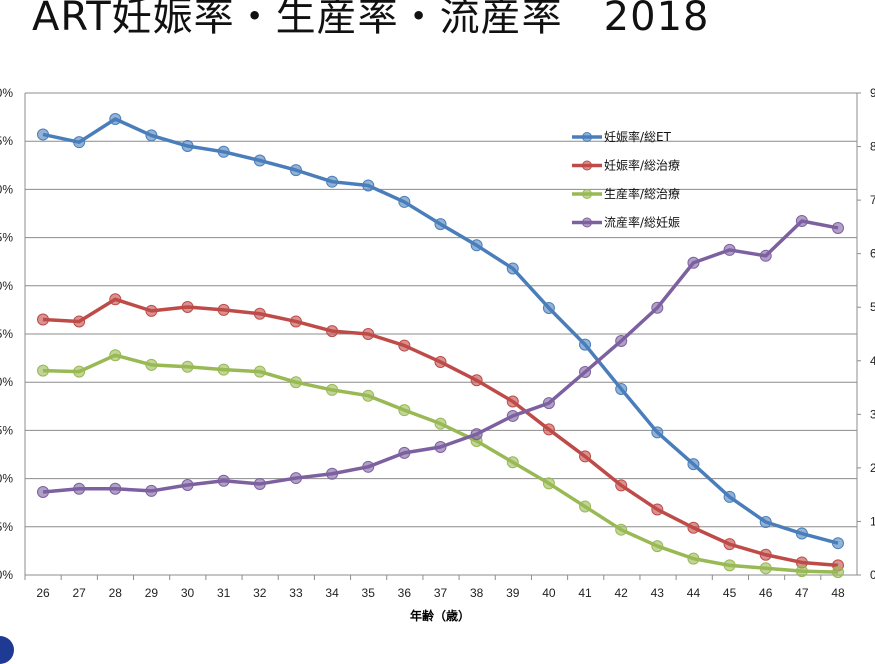 This screenshot has height=664, width=875. What do you see at coordinates (6, 334) in the screenshot?
I see `y-left-tick-label: 25%` at bounding box center [6, 334].